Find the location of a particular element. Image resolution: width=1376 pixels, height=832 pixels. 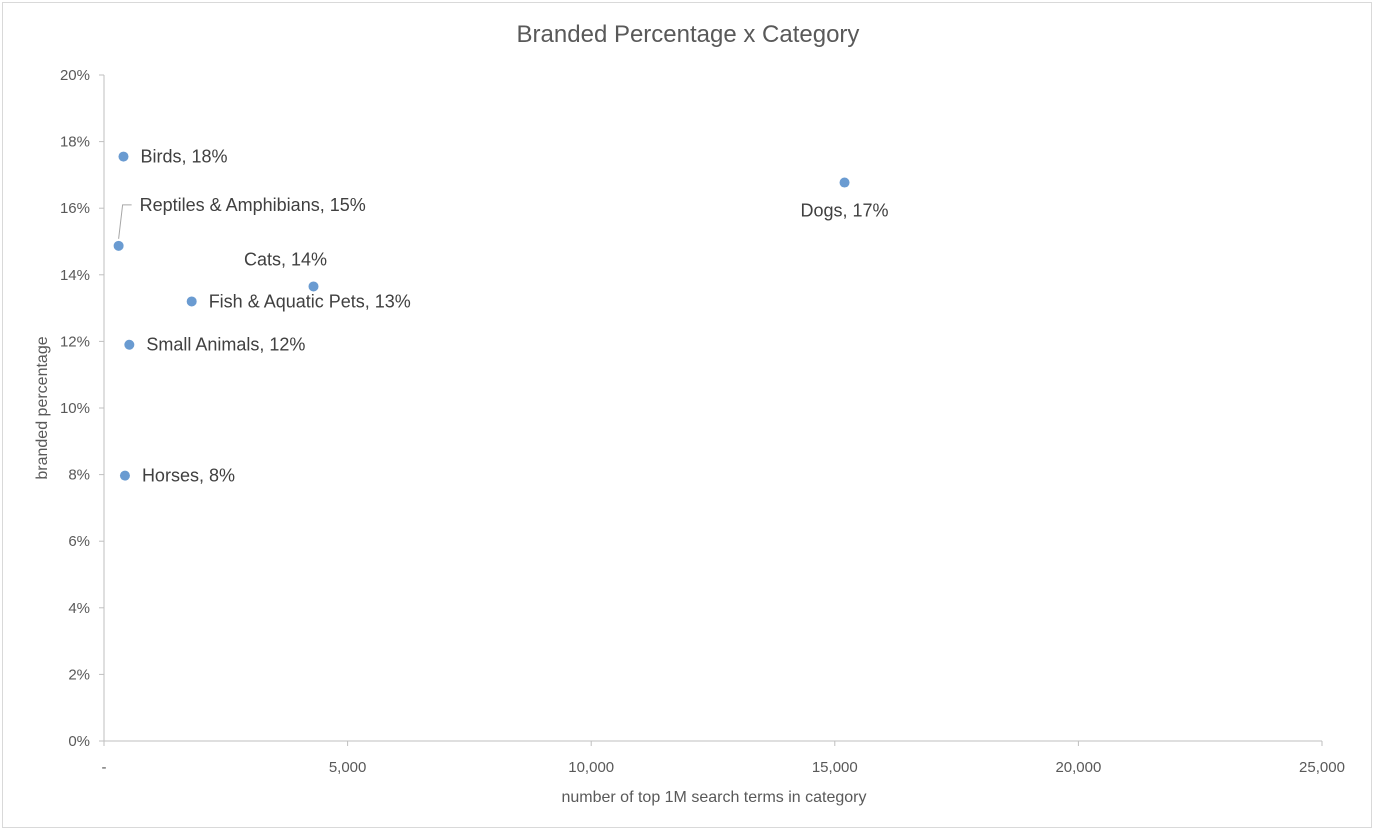

data-label: Birds, 18% is located at coordinates (183, 157).